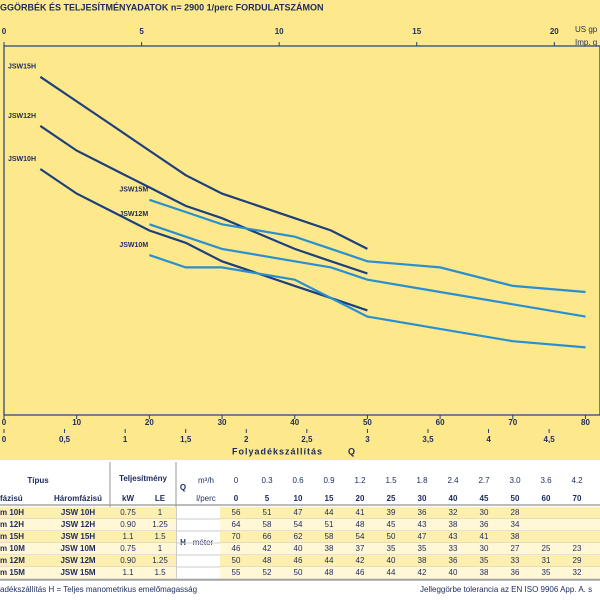  Describe the element at coordinates (367, 246) in the screenshot. I see `curve` at that location.